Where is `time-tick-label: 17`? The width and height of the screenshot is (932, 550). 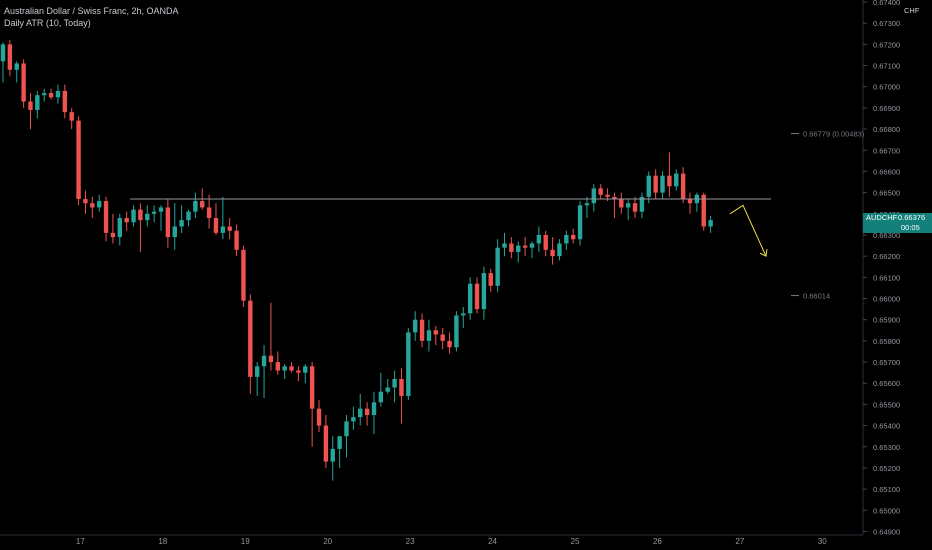 time-tick-label: 17 is located at coordinates (80, 541).